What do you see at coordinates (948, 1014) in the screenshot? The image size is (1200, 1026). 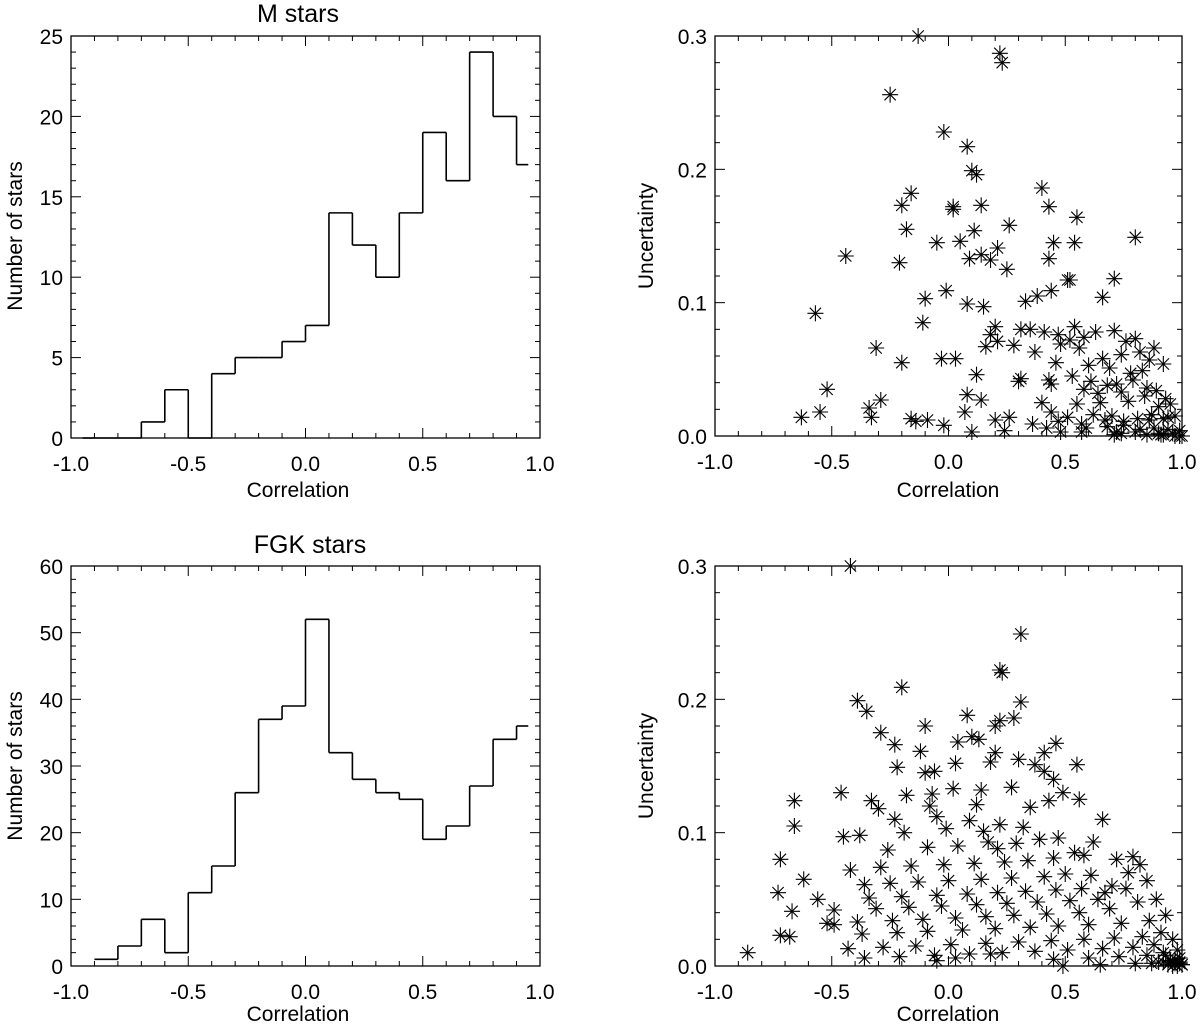 I see `fgk-scatter-xlabel: Correlation` at bounding box center [948, 1014].